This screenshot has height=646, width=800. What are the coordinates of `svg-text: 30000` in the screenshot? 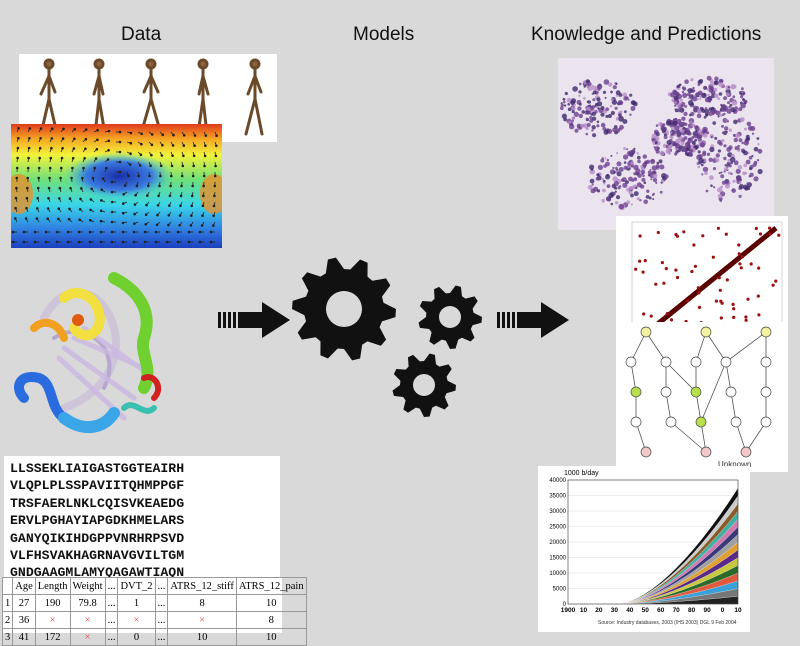 It's located at (557, 512).